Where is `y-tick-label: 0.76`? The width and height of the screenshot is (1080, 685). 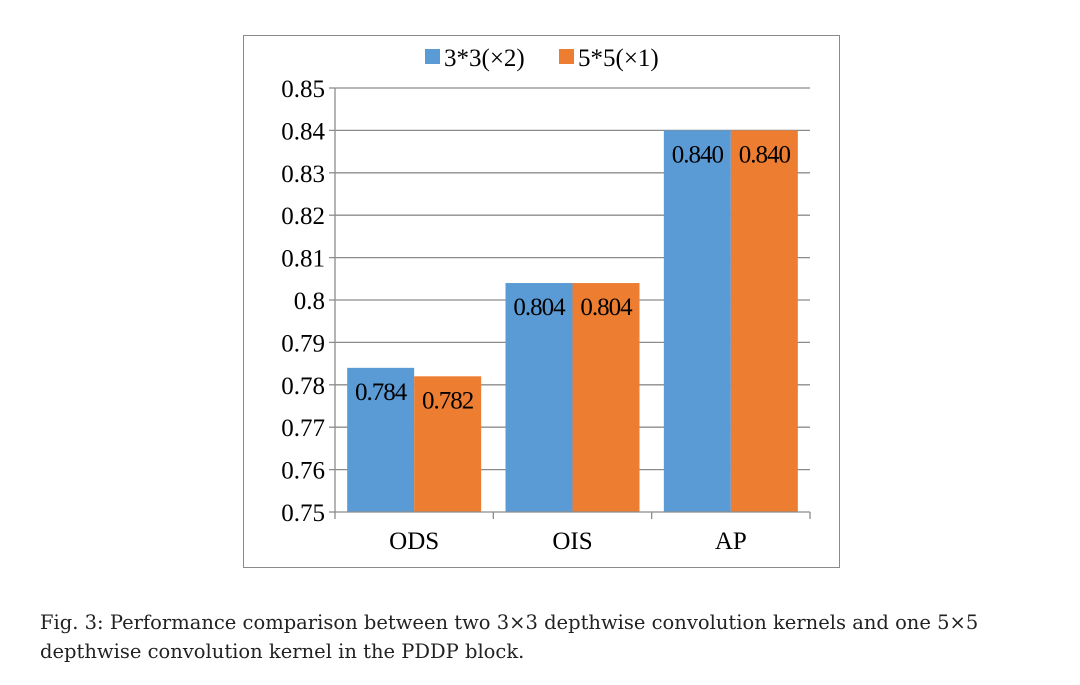
y-tick-label: 0.76 is located at coordinates (303, 471).